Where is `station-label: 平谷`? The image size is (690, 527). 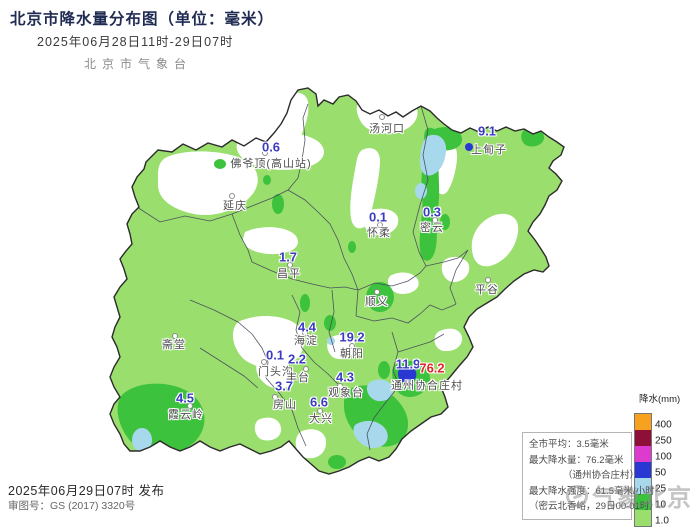 station-label: 平谷 is located at coordinates (487, 290).